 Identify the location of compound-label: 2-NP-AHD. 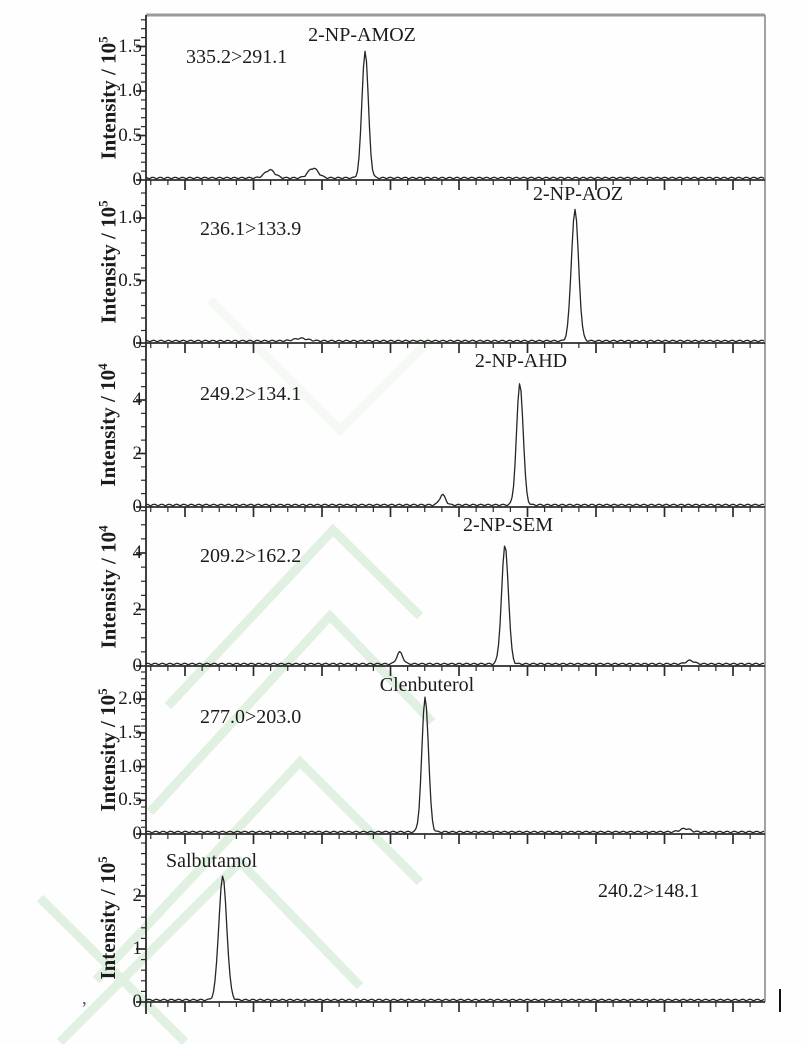
(521, 361).